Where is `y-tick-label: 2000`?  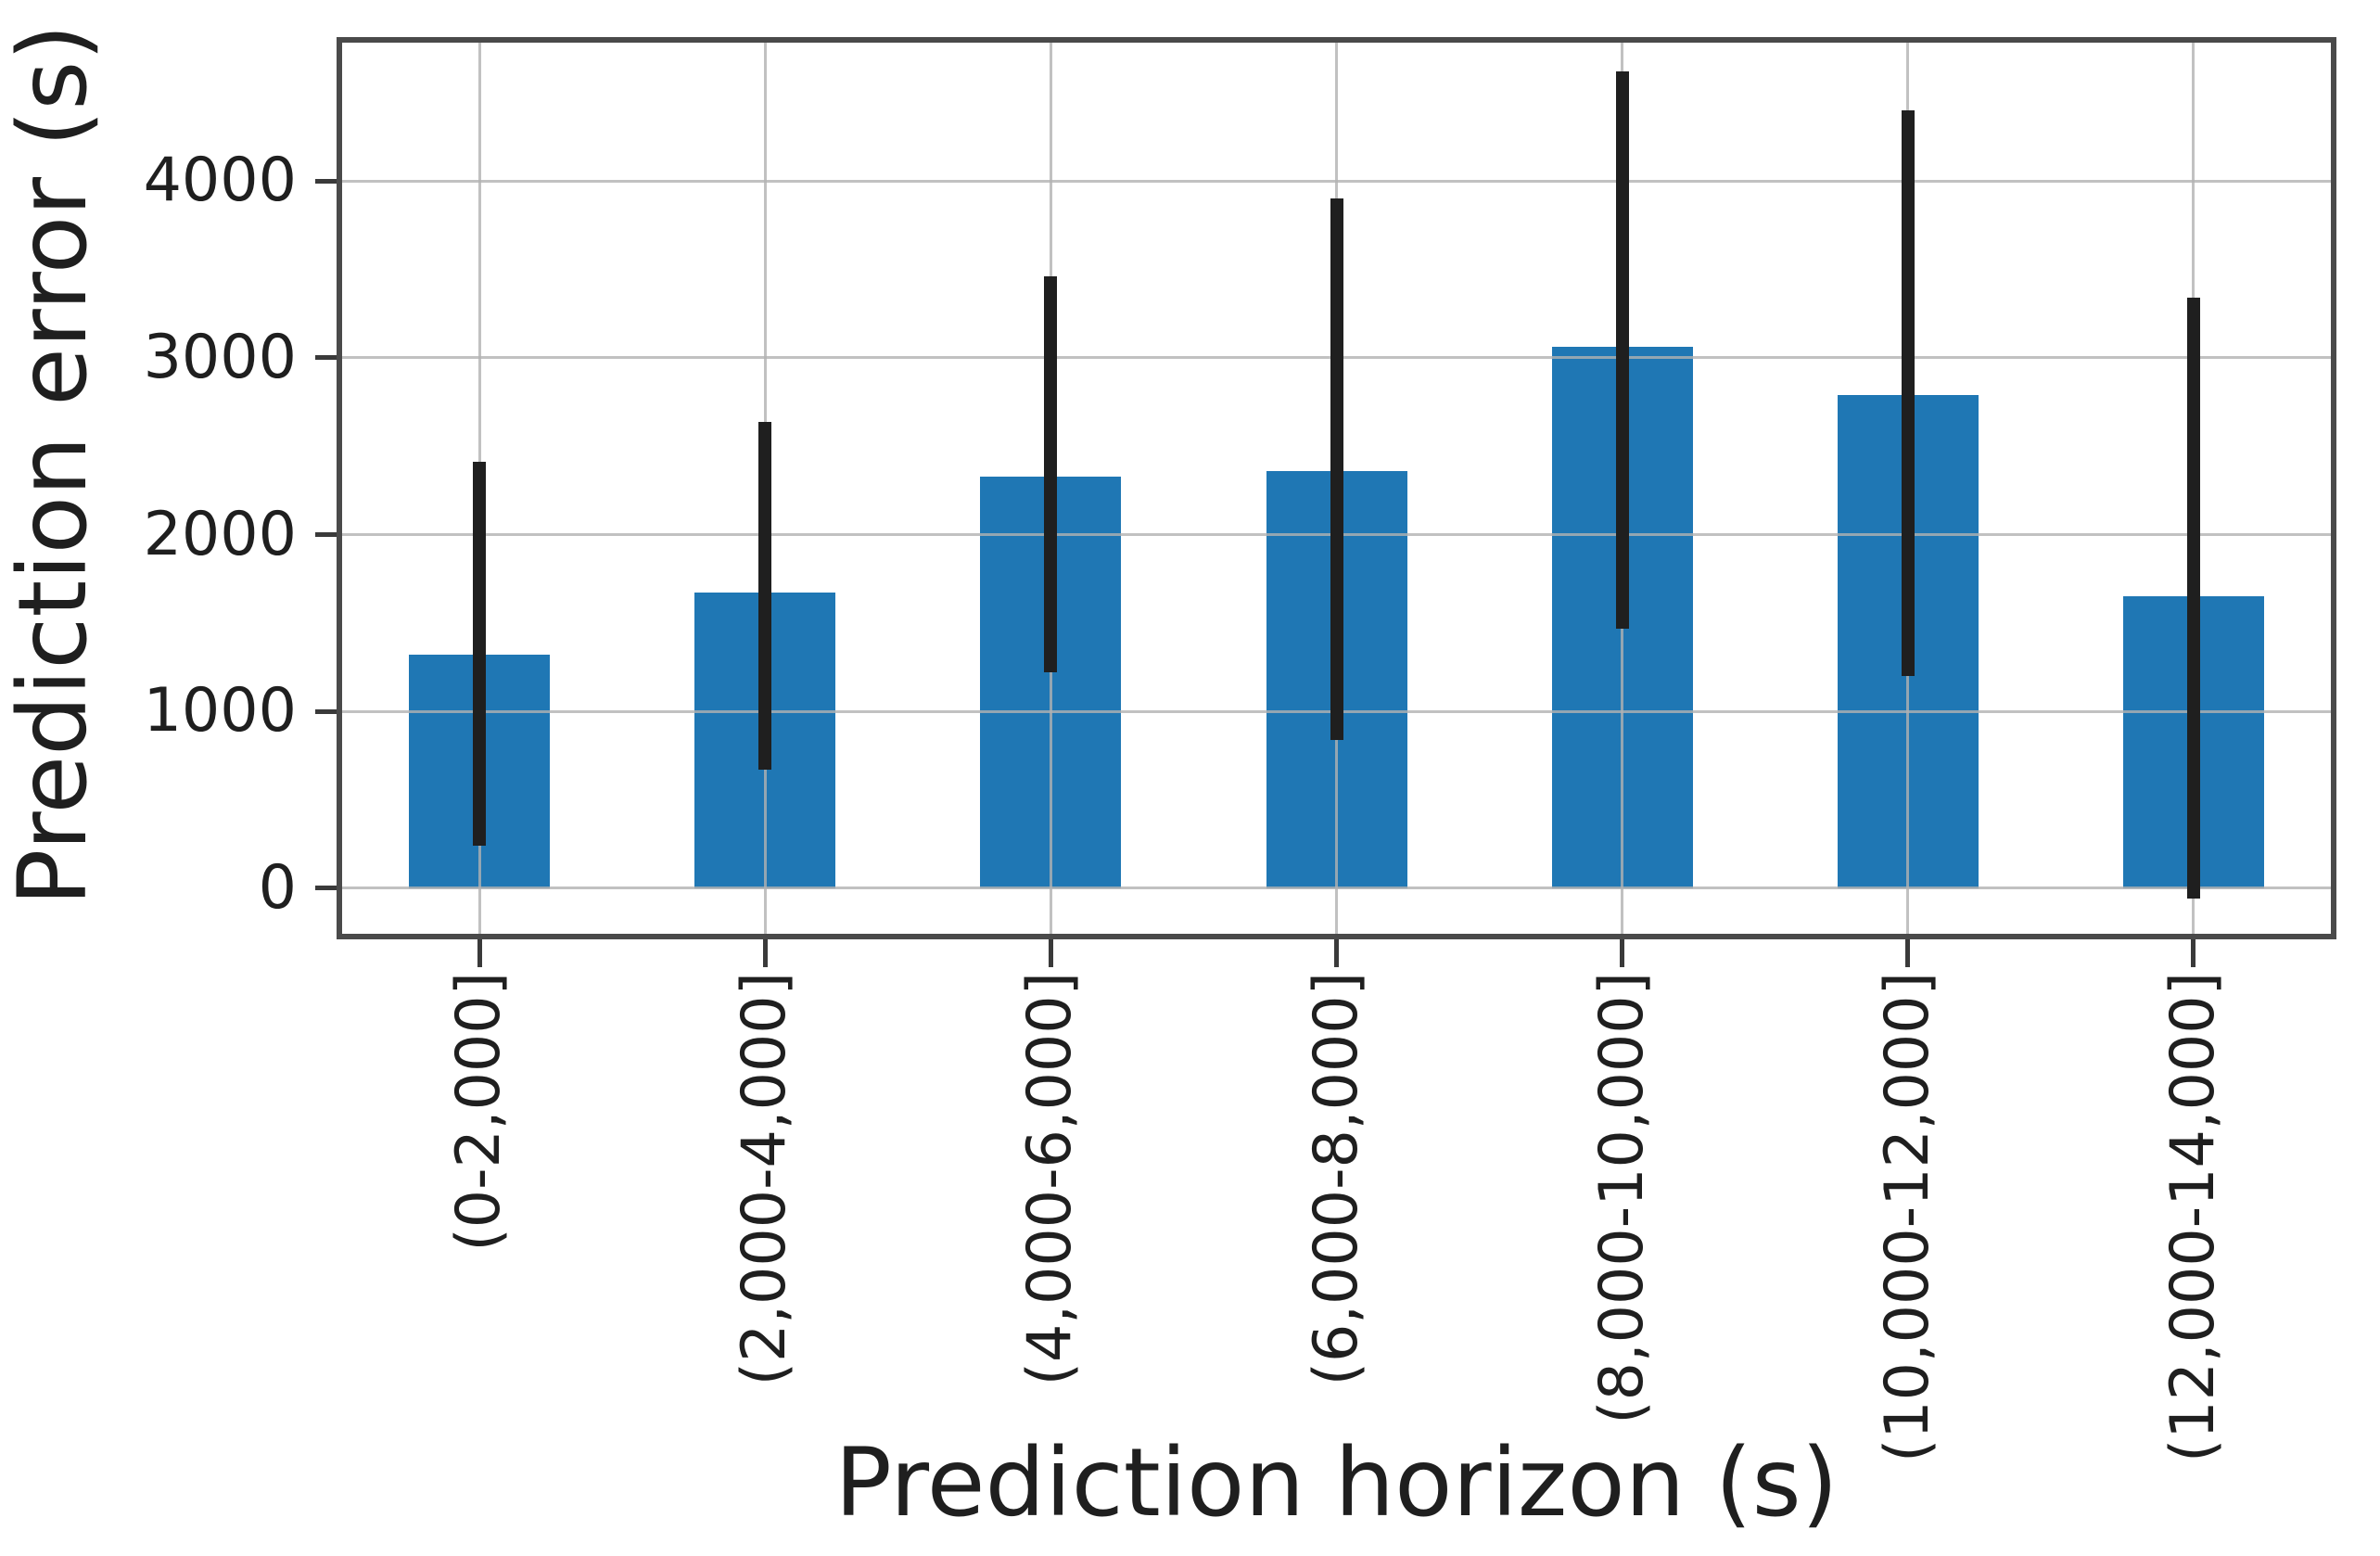
y-tick-label: 2000 is located at coordinates (220, 534).